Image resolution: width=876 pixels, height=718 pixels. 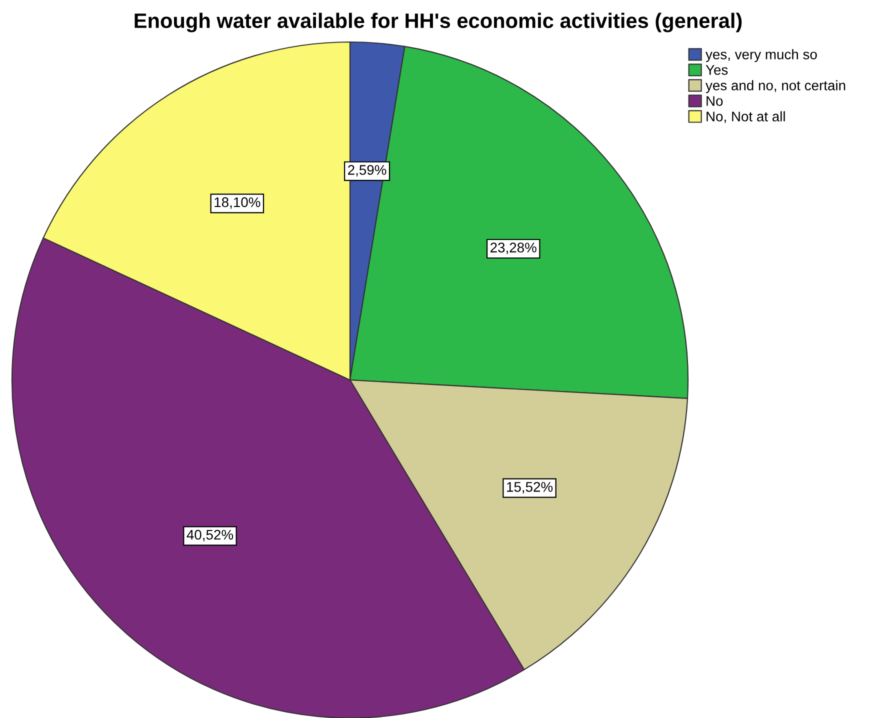 I want to click on data-label: 2,59%, so click(x=367, y=170).